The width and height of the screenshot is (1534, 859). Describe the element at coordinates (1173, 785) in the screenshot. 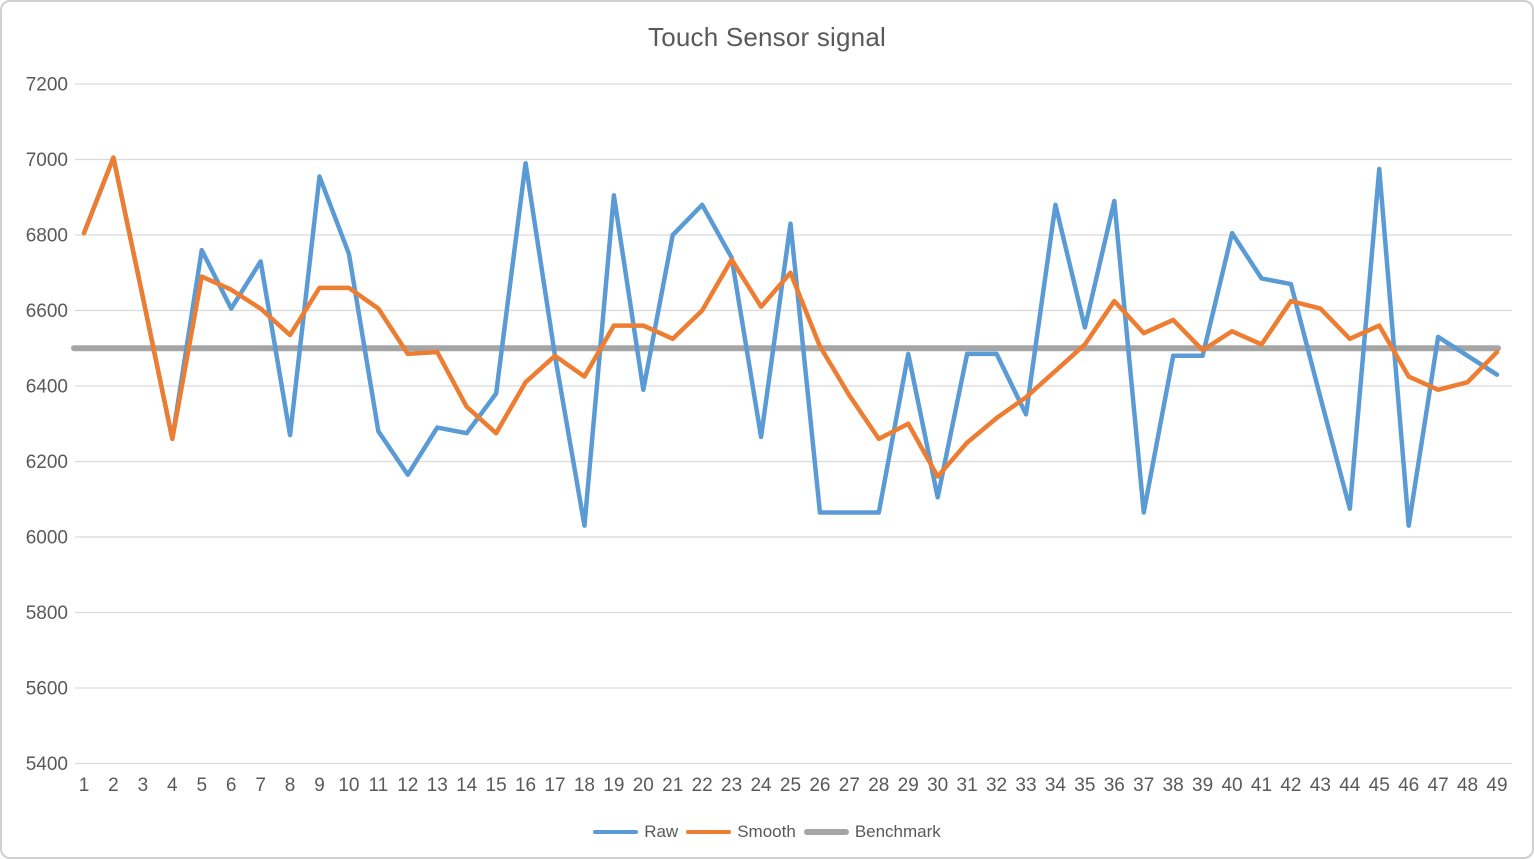

I see `x-axis-tick-label: 38` at that location.